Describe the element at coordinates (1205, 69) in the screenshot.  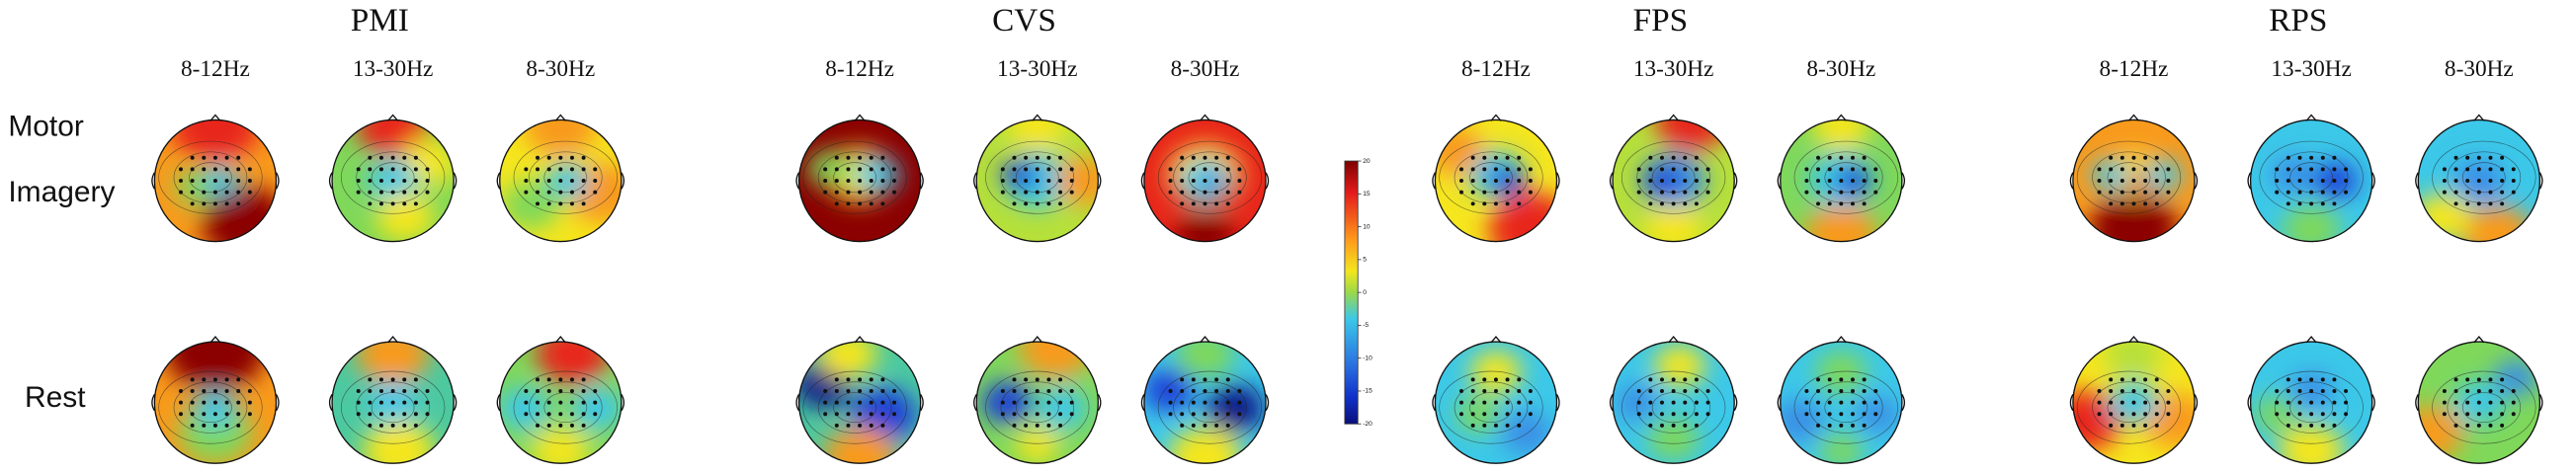
I see `band-label: 8-30Hz` at that location.